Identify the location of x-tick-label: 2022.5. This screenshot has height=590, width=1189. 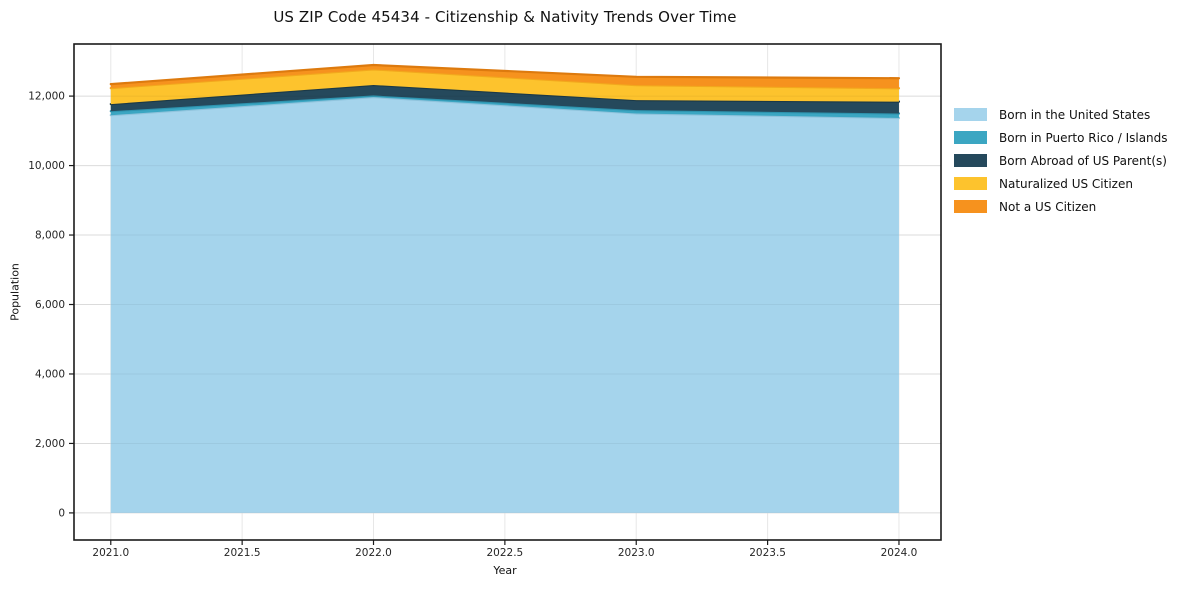
(504, 553).